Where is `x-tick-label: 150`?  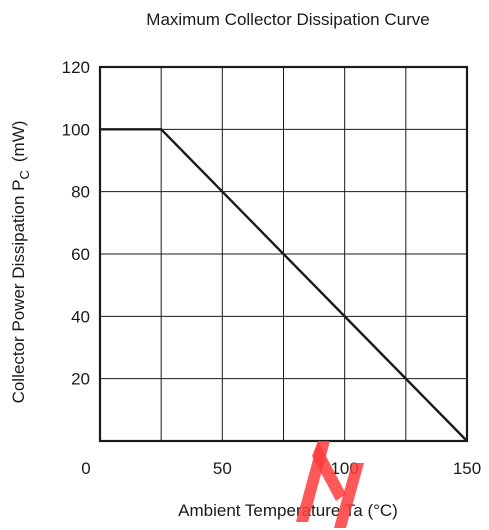
x-tick-label: 150 is located at coordinates (467, 468).